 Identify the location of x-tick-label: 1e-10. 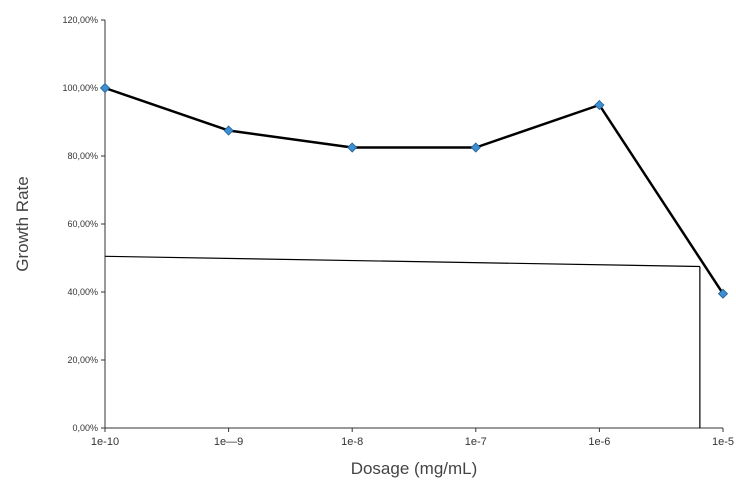
(105, 442).